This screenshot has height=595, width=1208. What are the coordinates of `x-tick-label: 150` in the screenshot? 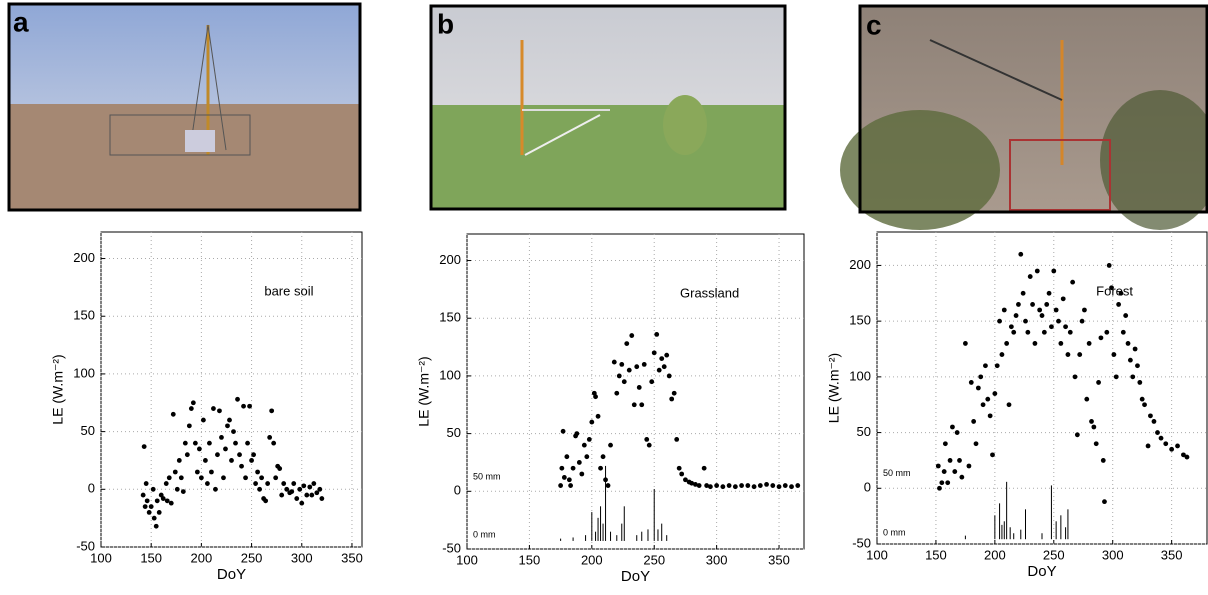 It's located at (530, 559).